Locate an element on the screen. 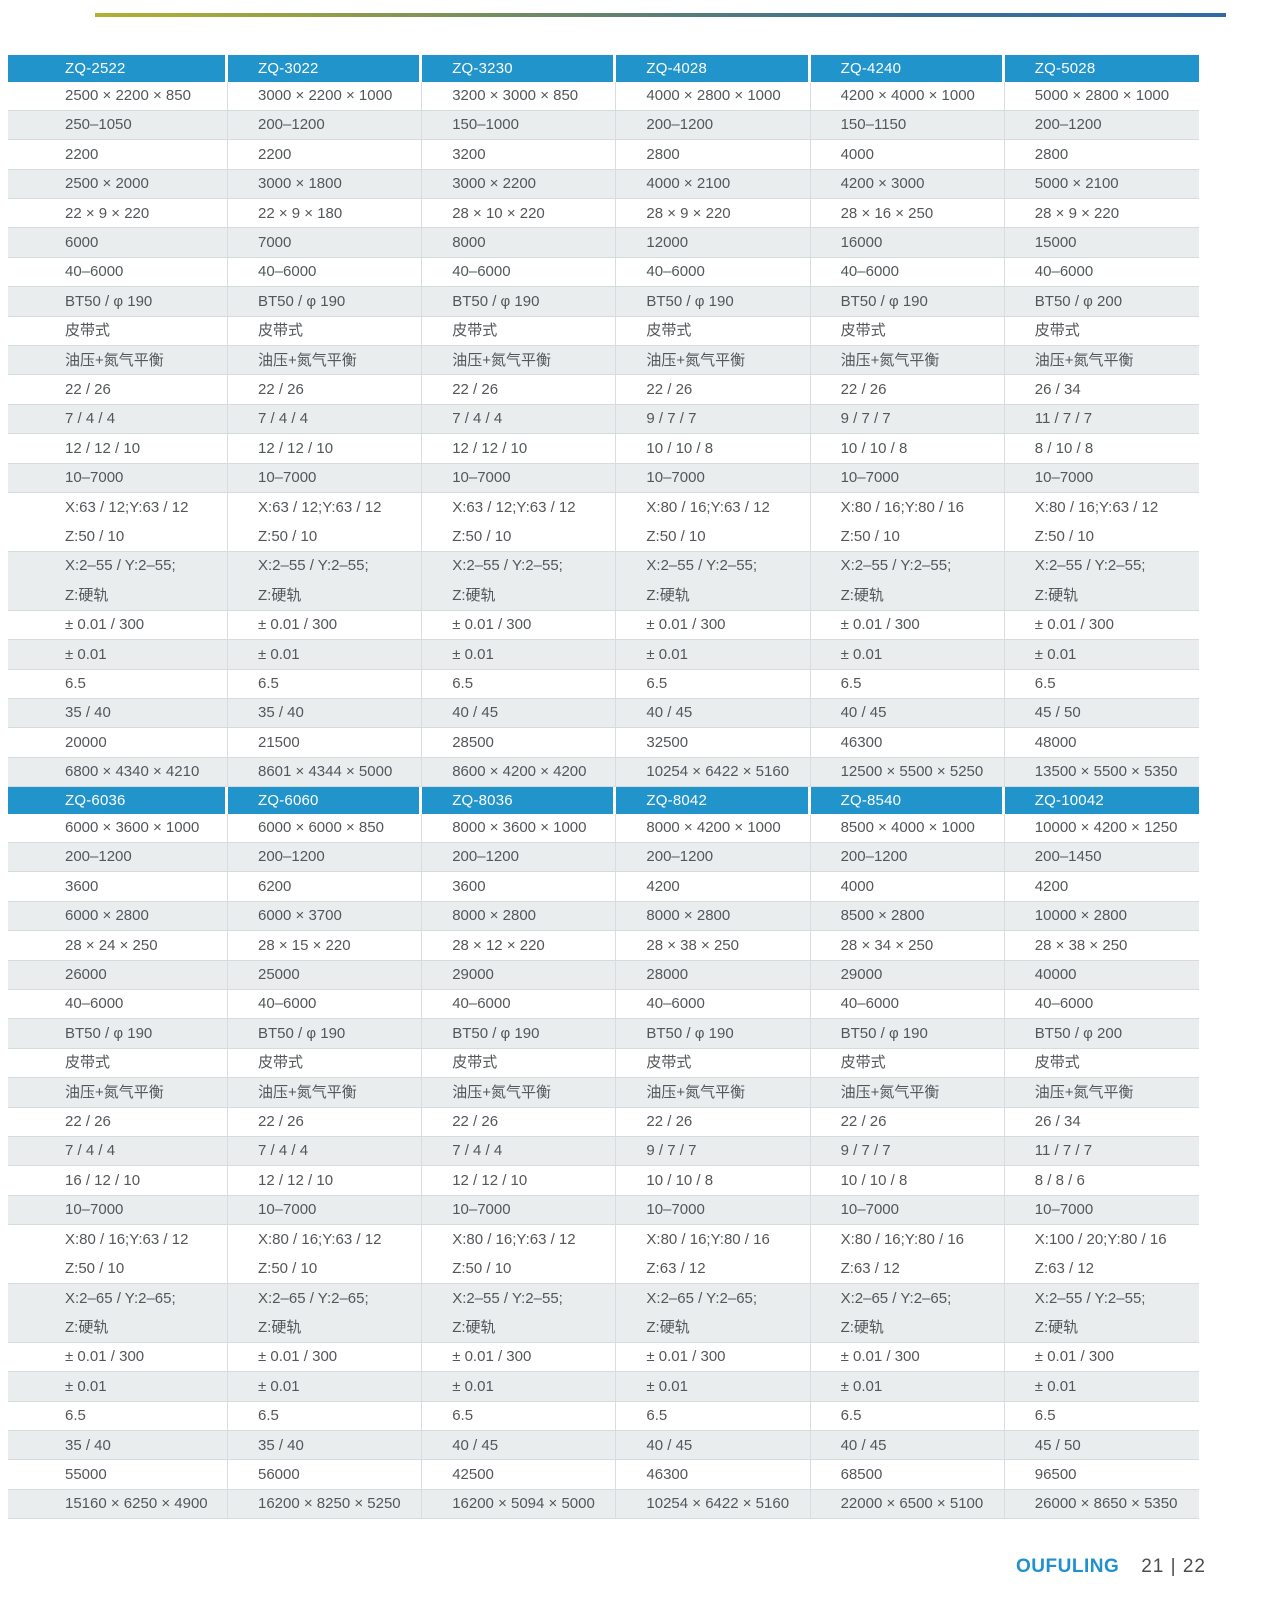 This screenshot has height=1600, width=1276. spec-value-cell: 3000 × 2200 × 1000 is located at coordinates (325, 95).